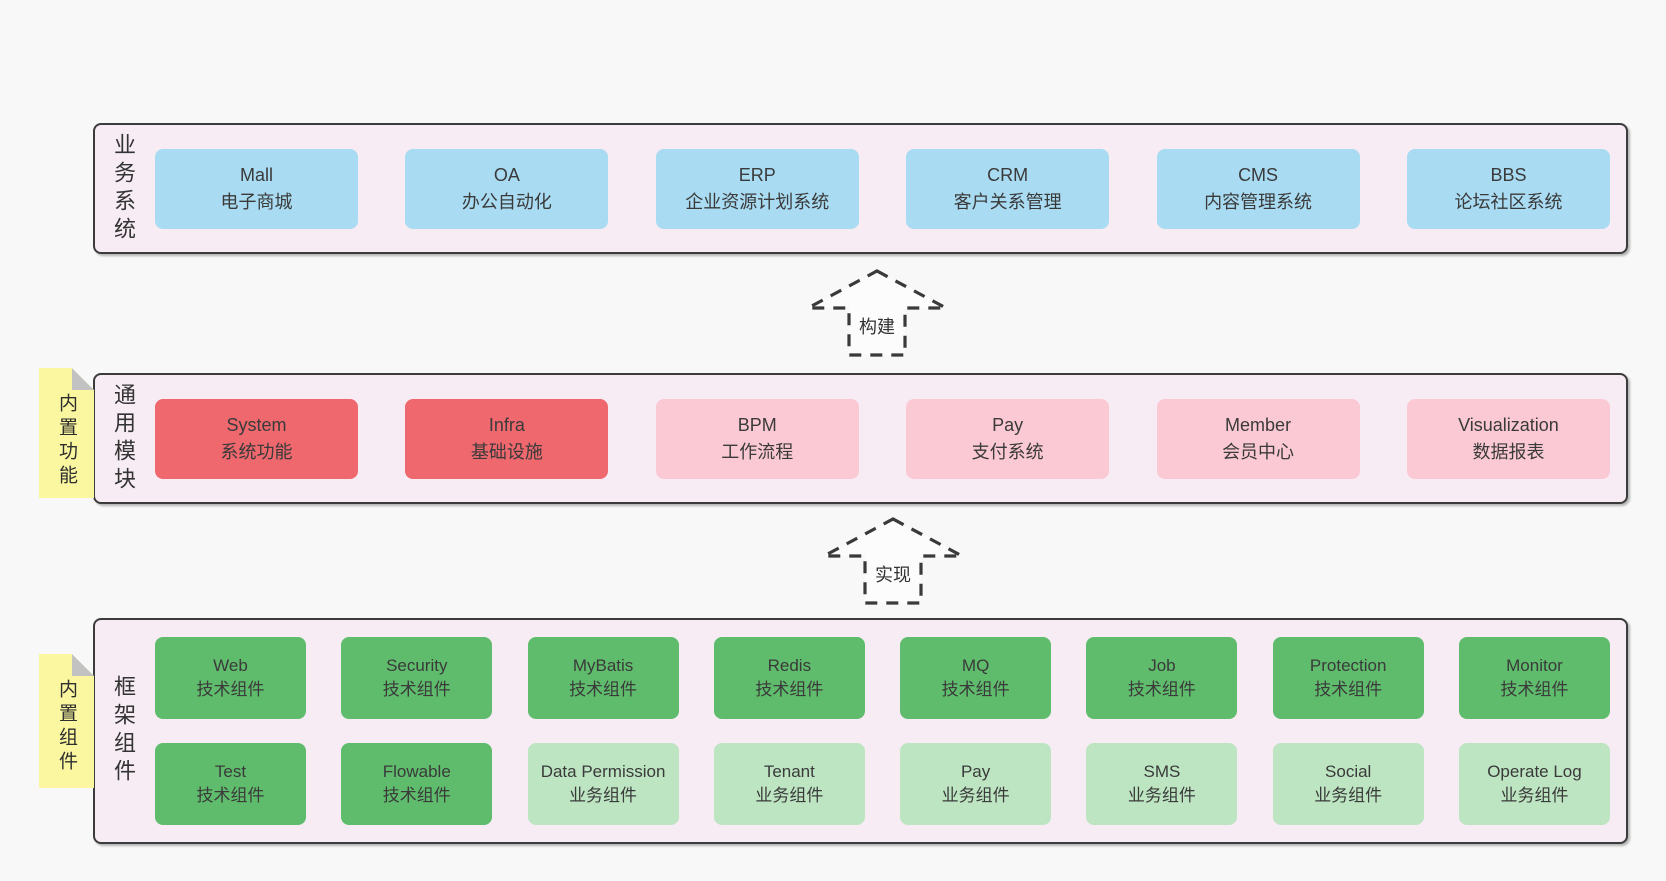 This screenshot has width=1666, height=881. What do you see at coordinates (1534, 665) in the screenshot?
I see `node-title: Monitor` at bounding box center [1534, 665].